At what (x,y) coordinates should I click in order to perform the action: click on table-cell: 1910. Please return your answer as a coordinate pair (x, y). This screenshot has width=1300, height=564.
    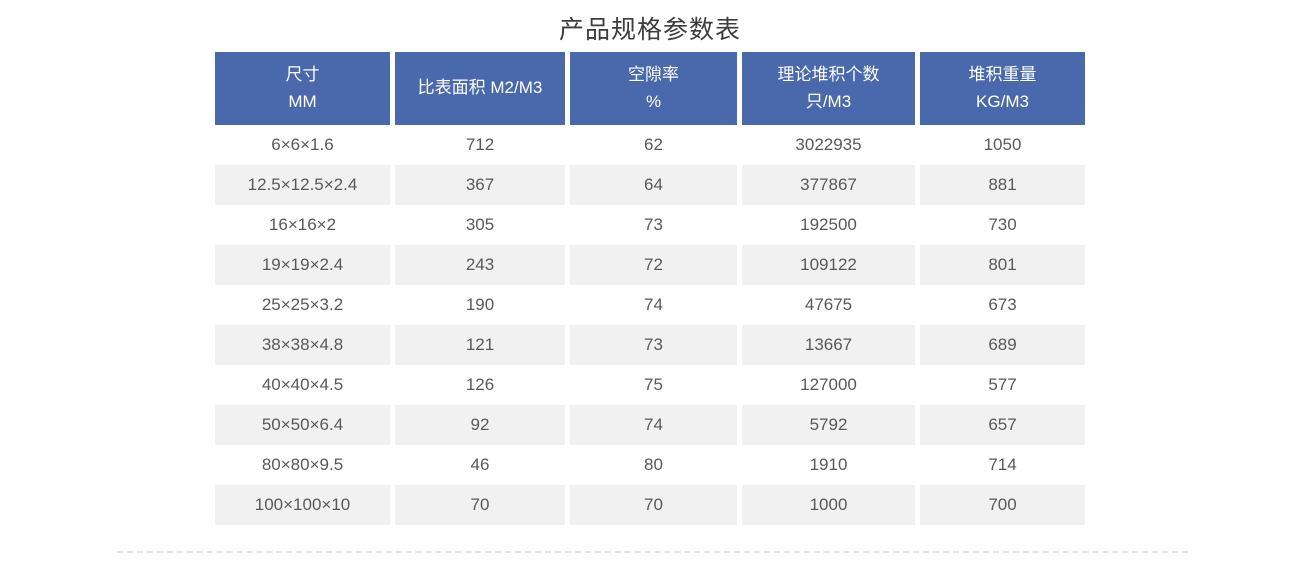
    Looking at the image, I should click on (826, 465).